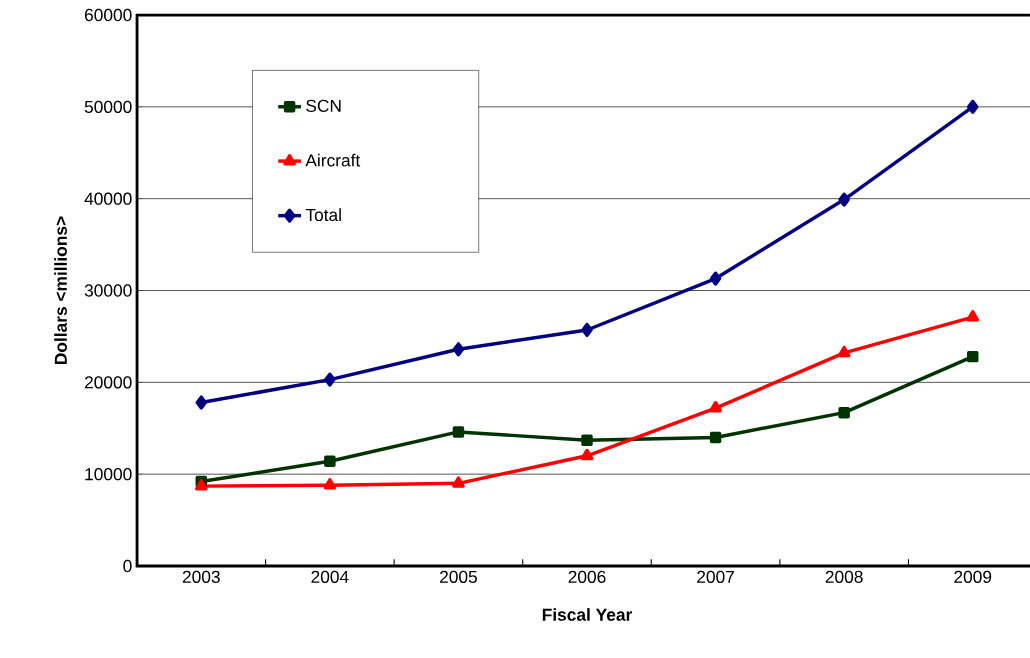 The height and width of the screenshot is (658, 1030). Describe the element at coordinates (127, 566) in the screenshot. I see `y-tick-label: 0` at that location.